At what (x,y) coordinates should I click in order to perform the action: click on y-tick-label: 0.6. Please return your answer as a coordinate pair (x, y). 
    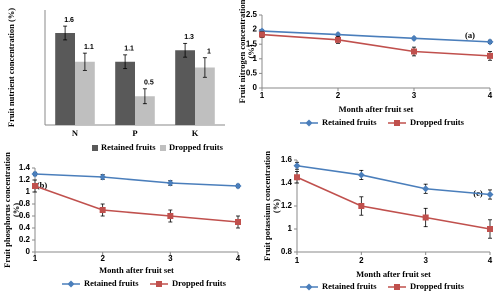
    Looking at the image, I should click on (25, 215).